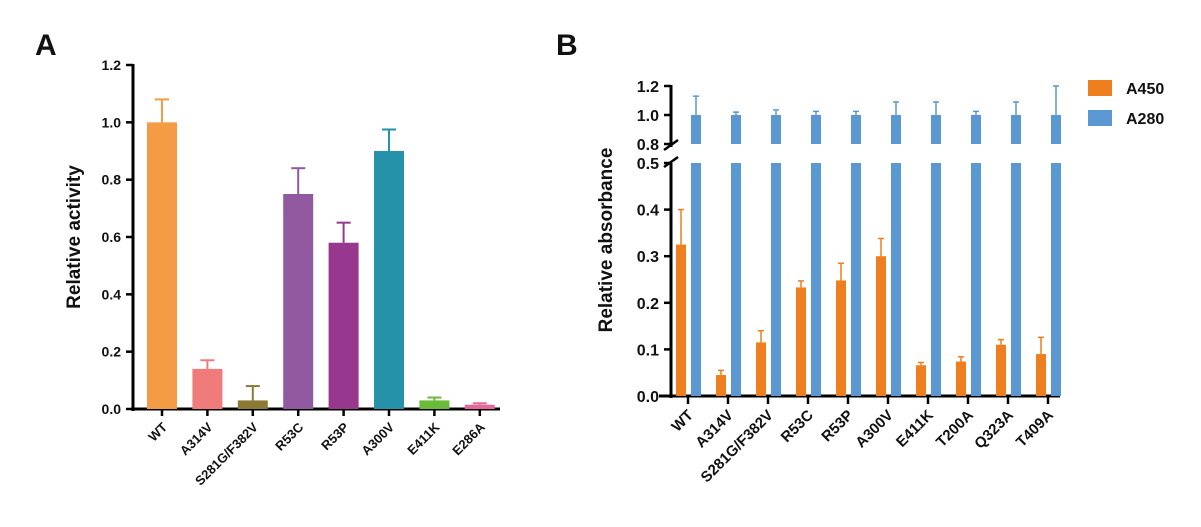 This screenshot has width=1201, height=527. I want to click on x-tick-label: T200A, so click(955, 429).